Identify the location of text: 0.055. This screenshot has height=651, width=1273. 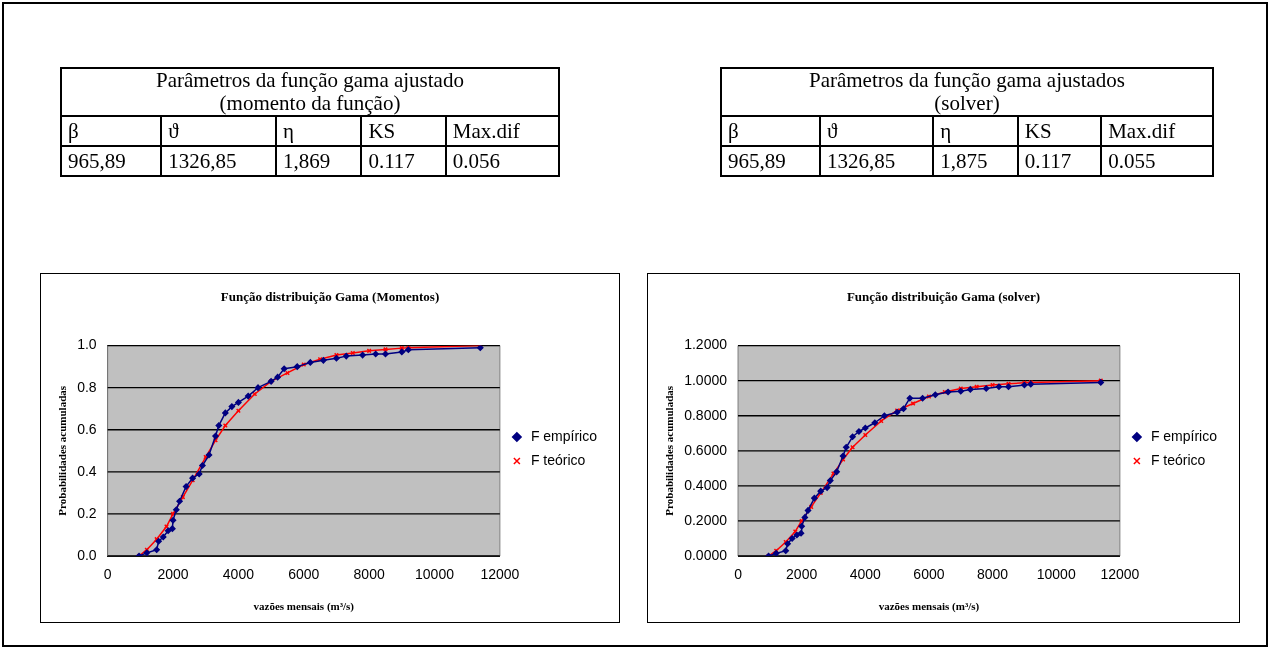
(1157, 161).